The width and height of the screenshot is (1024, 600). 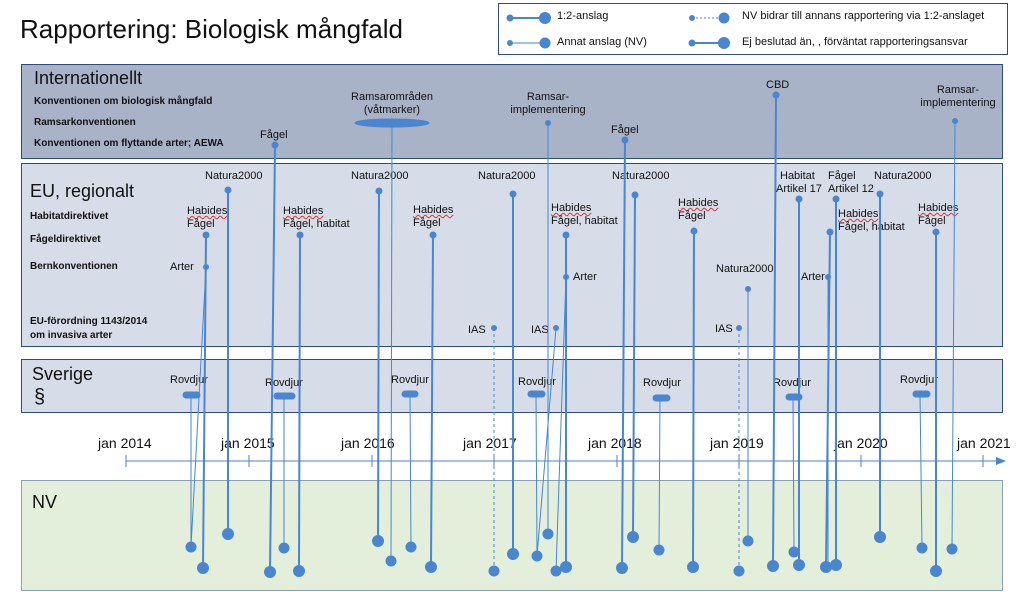 What do you see at coordinates (378, 367) in the screenshot?
I see `event-natura-2016` at bounding box center [378, 367].